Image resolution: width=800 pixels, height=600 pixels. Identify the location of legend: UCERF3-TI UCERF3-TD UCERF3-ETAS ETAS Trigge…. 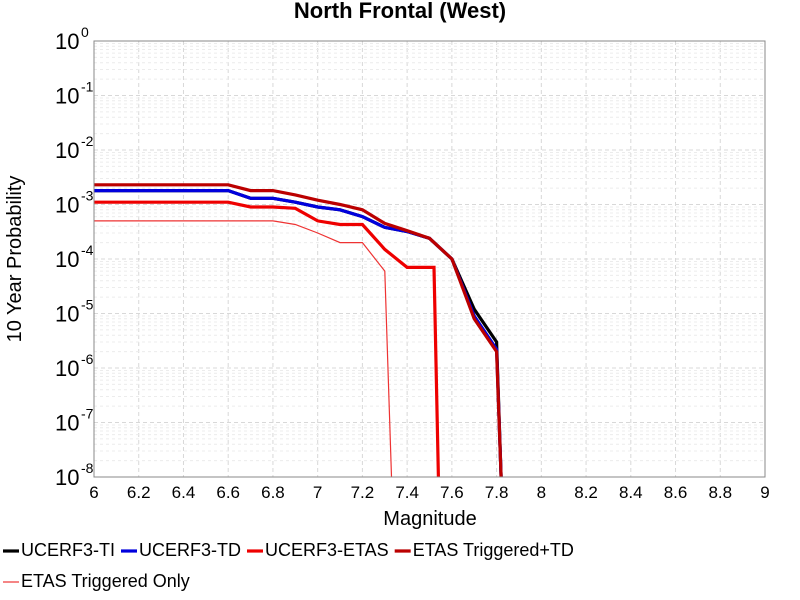
(288, 565).